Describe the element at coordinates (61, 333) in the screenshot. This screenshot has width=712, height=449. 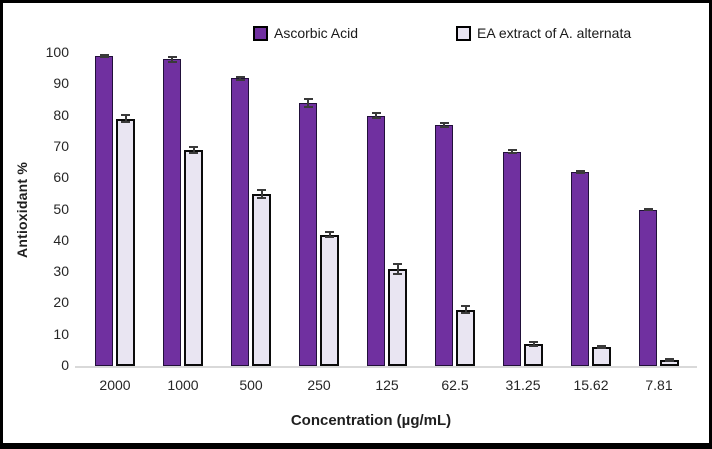
I see `y-tick-label: 10` at that location.